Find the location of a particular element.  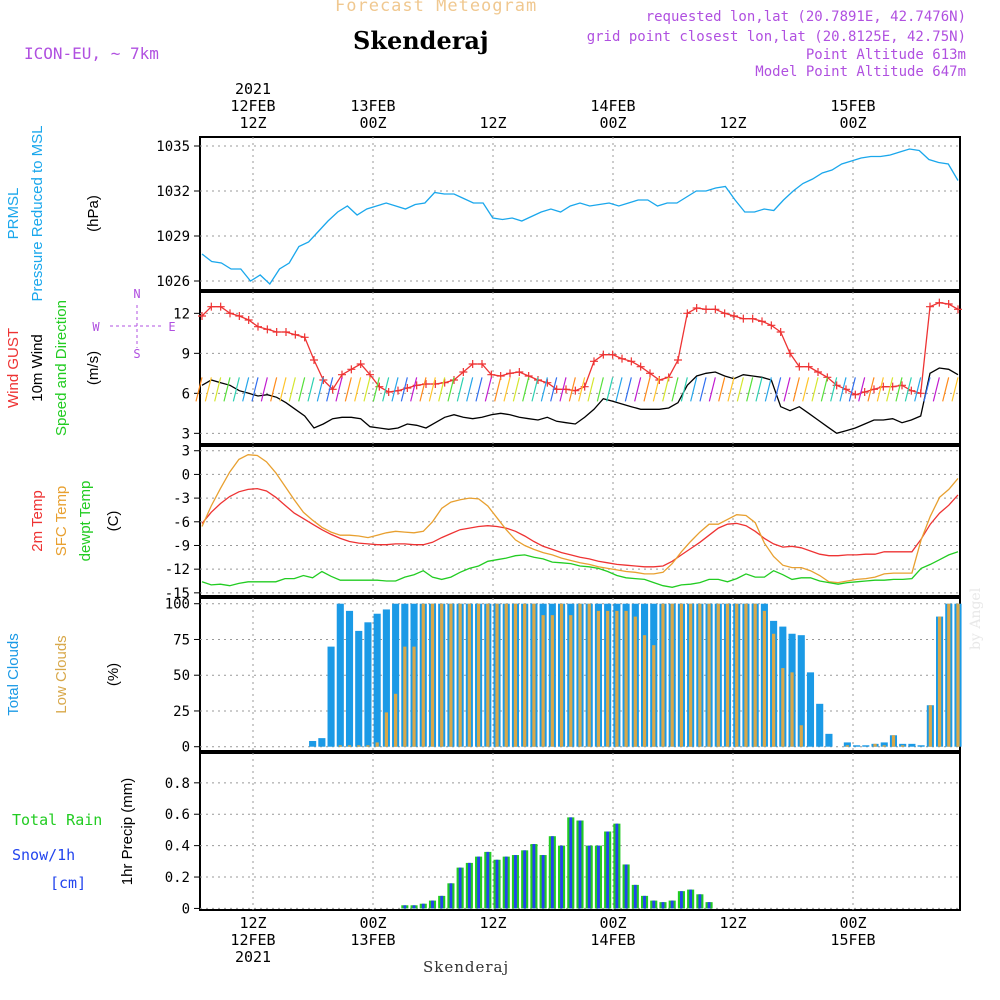

wind-frame is located at coordinates (580, 368).